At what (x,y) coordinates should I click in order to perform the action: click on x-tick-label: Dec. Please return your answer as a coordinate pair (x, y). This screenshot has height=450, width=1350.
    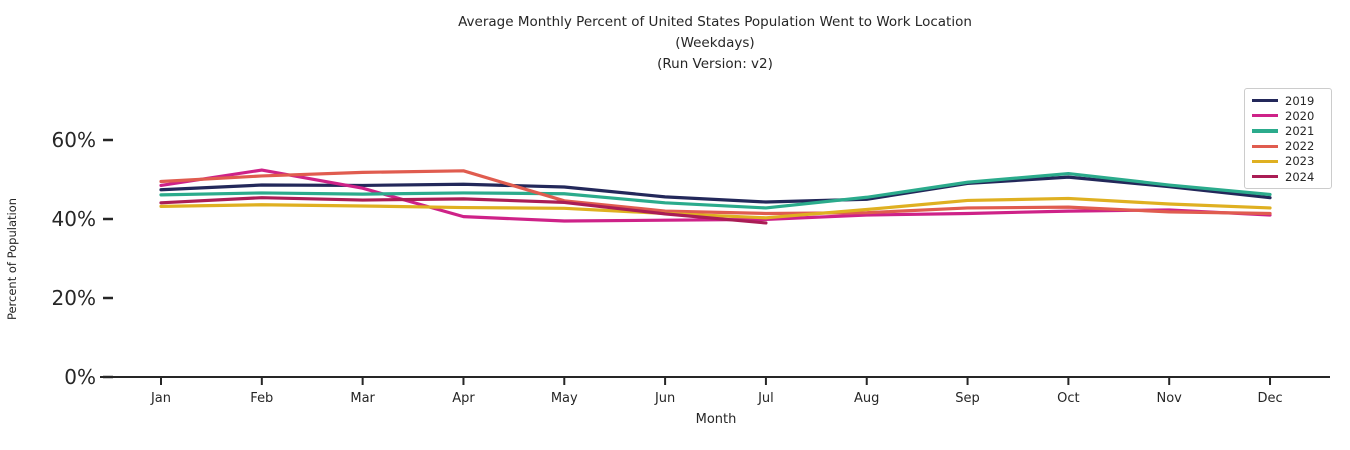
    Looking at the image, I should click on (1269, 398).